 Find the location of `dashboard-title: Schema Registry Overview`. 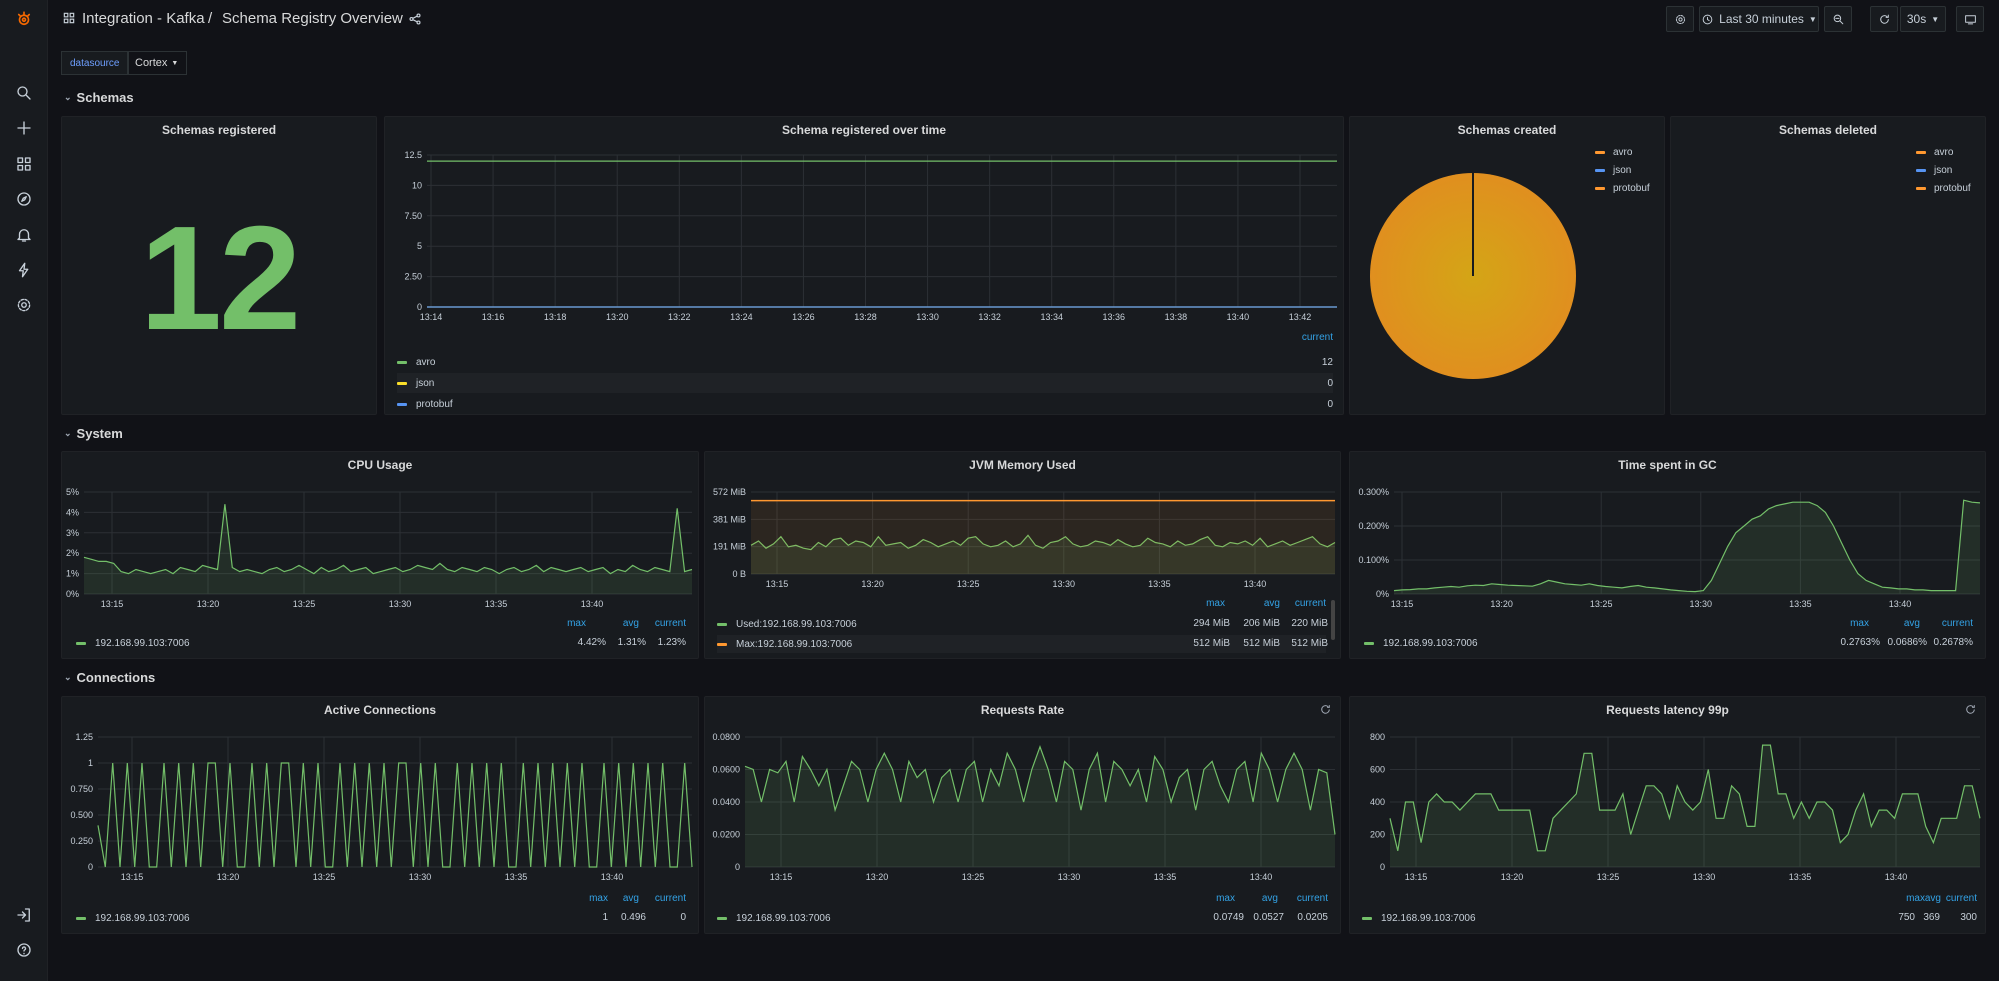

dashboard-title: Schema Registry Overview is located at coordinates (312, 18).